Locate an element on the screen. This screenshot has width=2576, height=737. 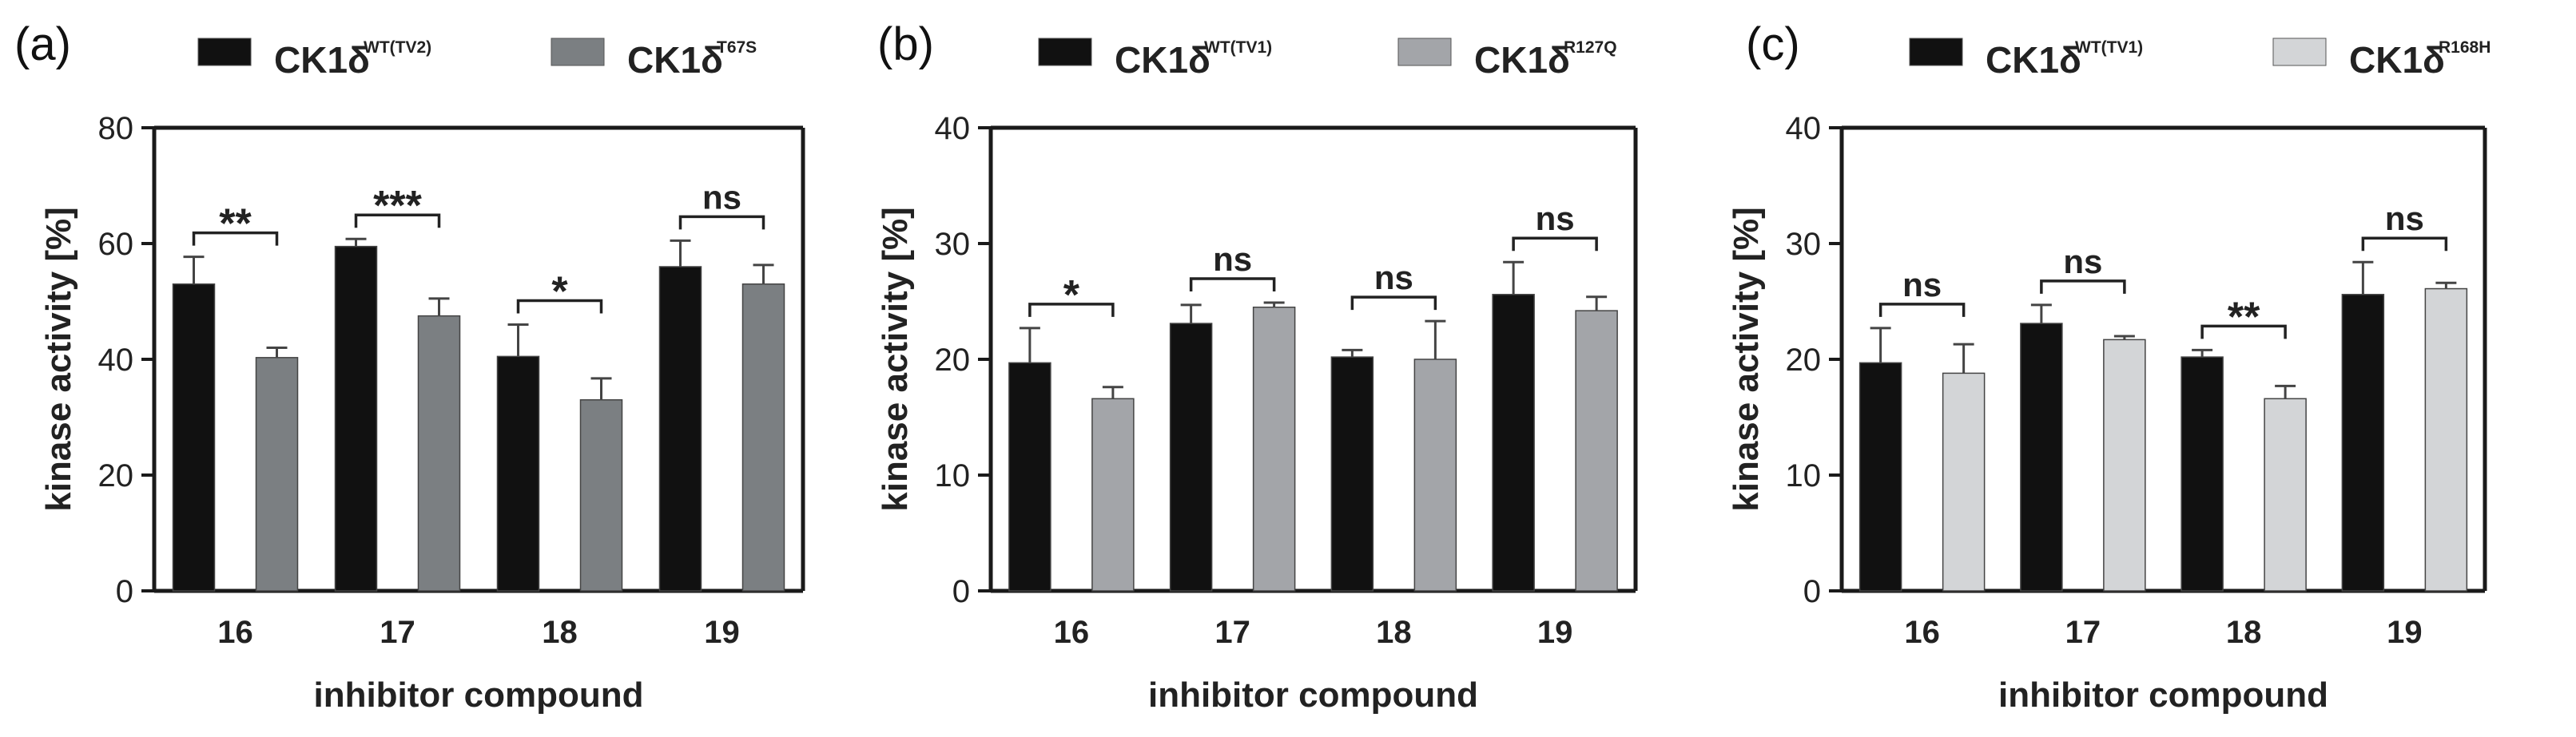
legend-sup-1: R127Q is located at coordinates (1590, 47).